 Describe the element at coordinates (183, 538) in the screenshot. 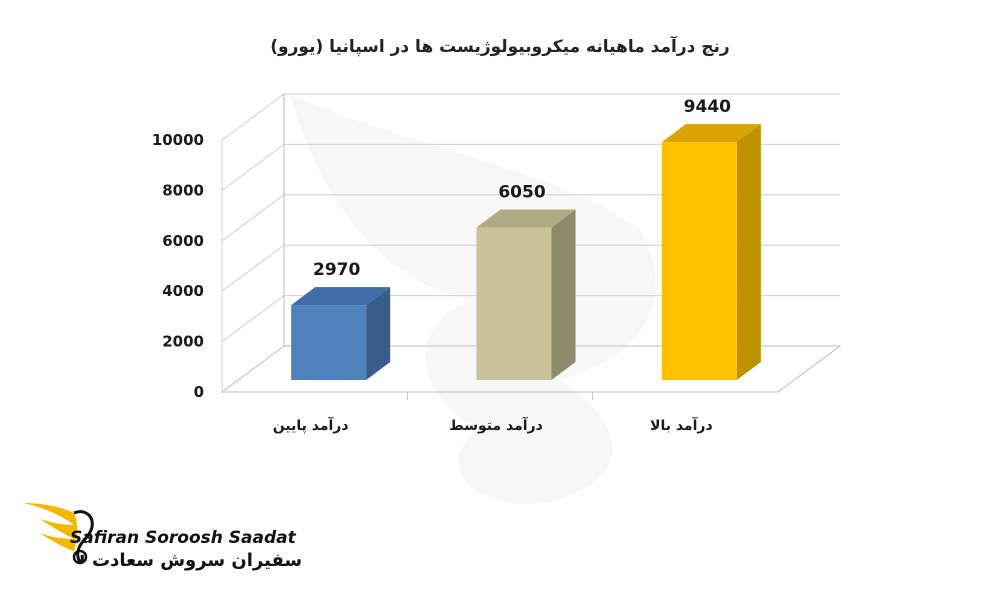

I see `brand-name-en: Safiran Soroosh Saadat` at that location.